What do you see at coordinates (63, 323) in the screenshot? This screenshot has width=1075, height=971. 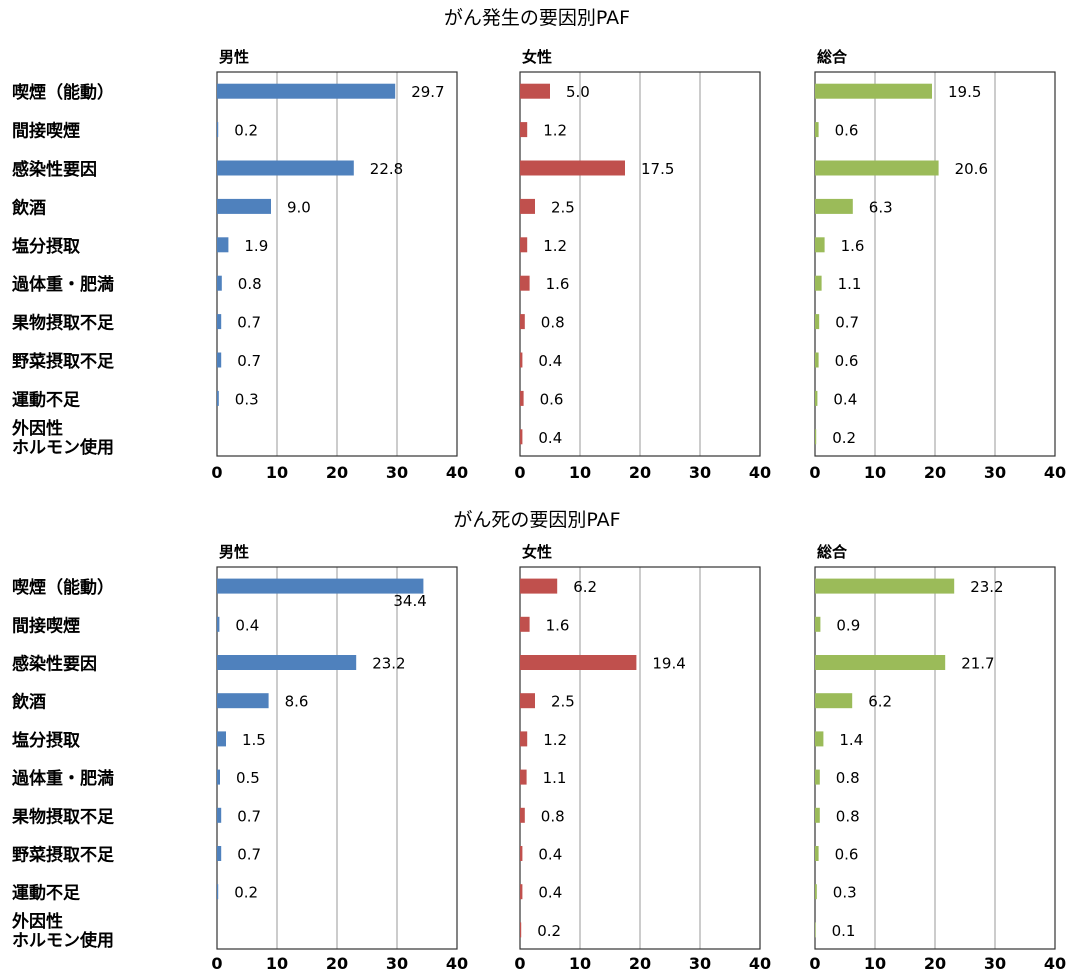 I see `category-label: 果物摂取不足` at bounding box center [63, 323].